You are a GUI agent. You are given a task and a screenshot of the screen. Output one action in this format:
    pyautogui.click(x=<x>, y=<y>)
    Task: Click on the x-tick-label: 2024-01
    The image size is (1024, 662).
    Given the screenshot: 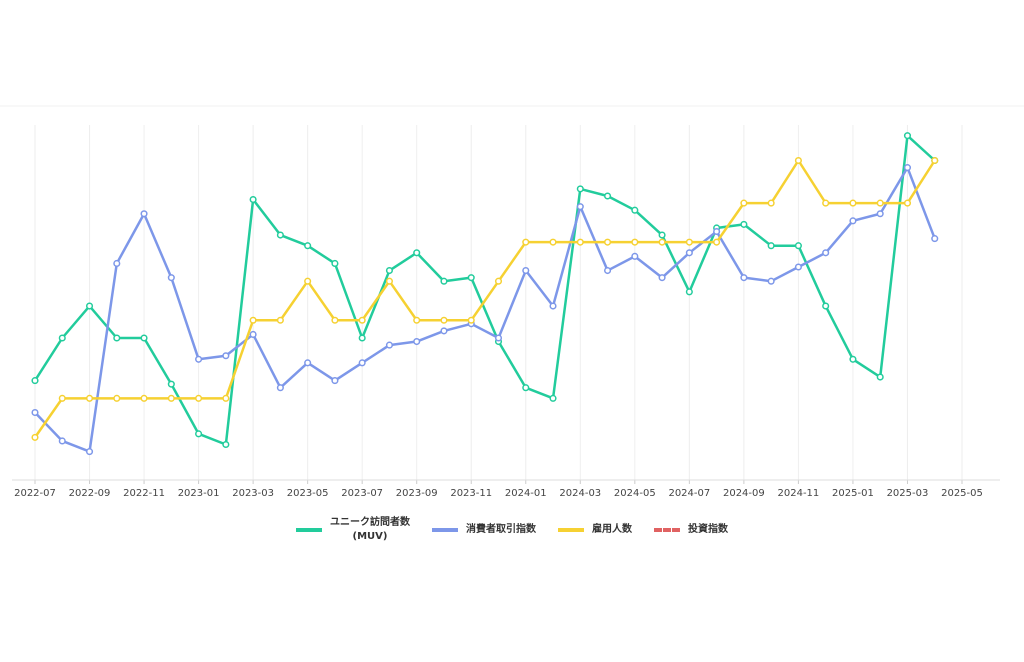 What is the action you would take?
    pyautogui.click(x=526, y=493)
    